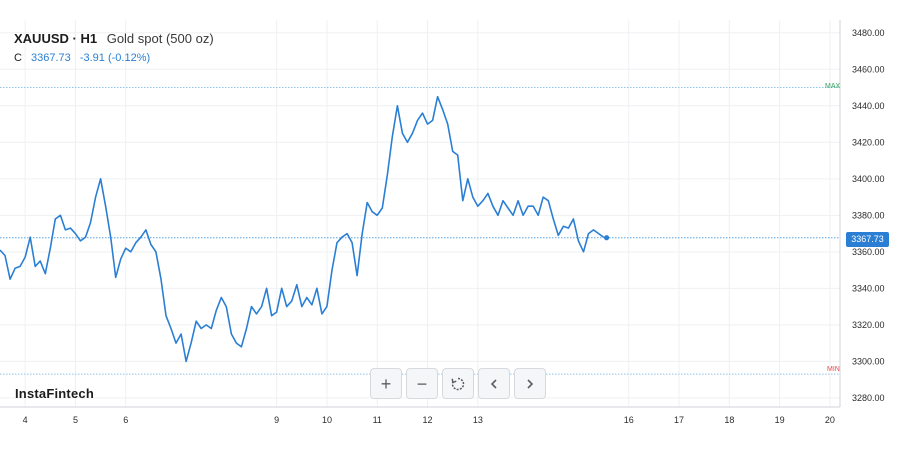 The width and height of the screenshot is (900, 450). Describe the element at coordinates (679, 420) in the screenshot. I see `x-tick-label: 17` at that location.